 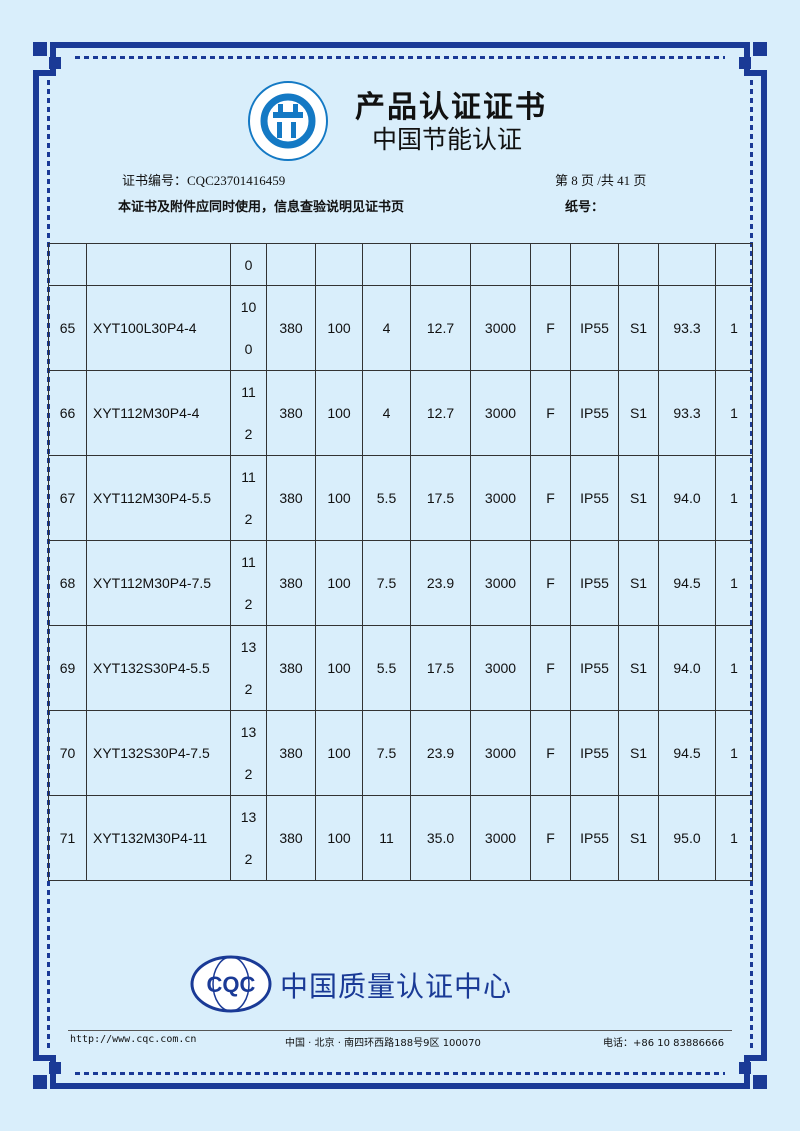 I want to click on cell: XYT112M30P4-4, so click(x=158, y=413).